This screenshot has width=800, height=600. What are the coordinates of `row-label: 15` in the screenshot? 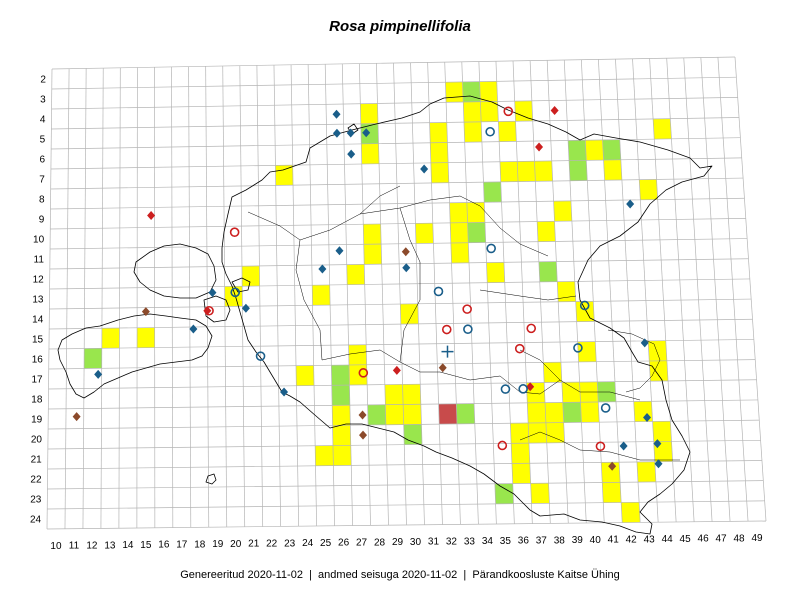 It's located at (38, 340).